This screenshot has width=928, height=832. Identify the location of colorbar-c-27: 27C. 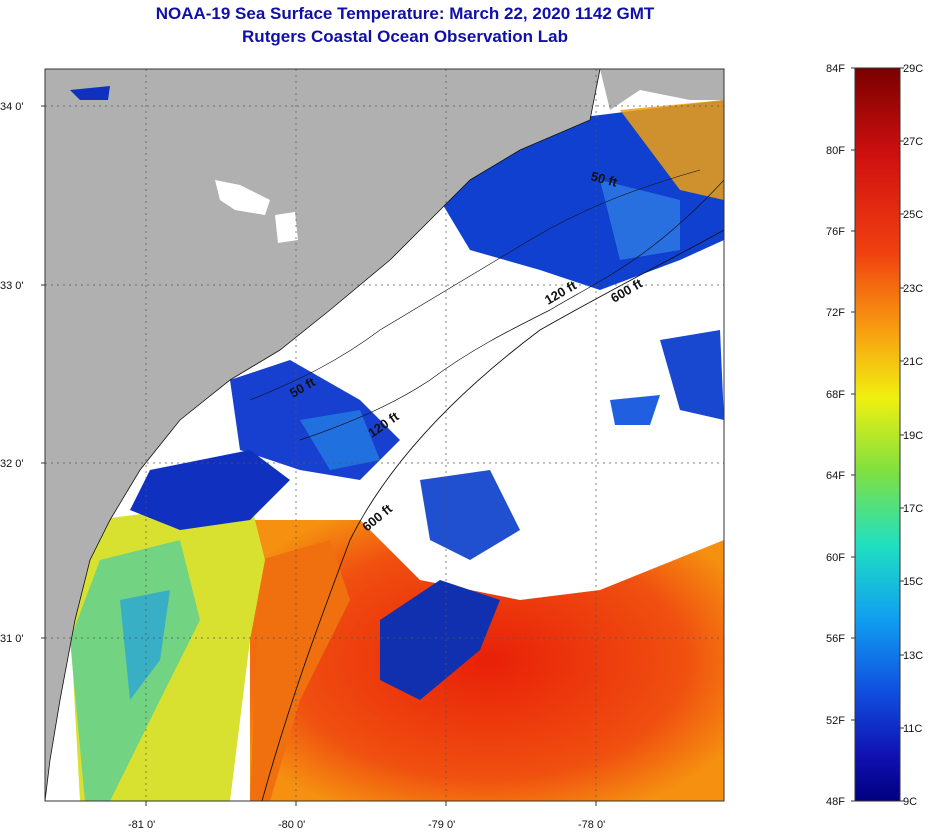
(913, 142).